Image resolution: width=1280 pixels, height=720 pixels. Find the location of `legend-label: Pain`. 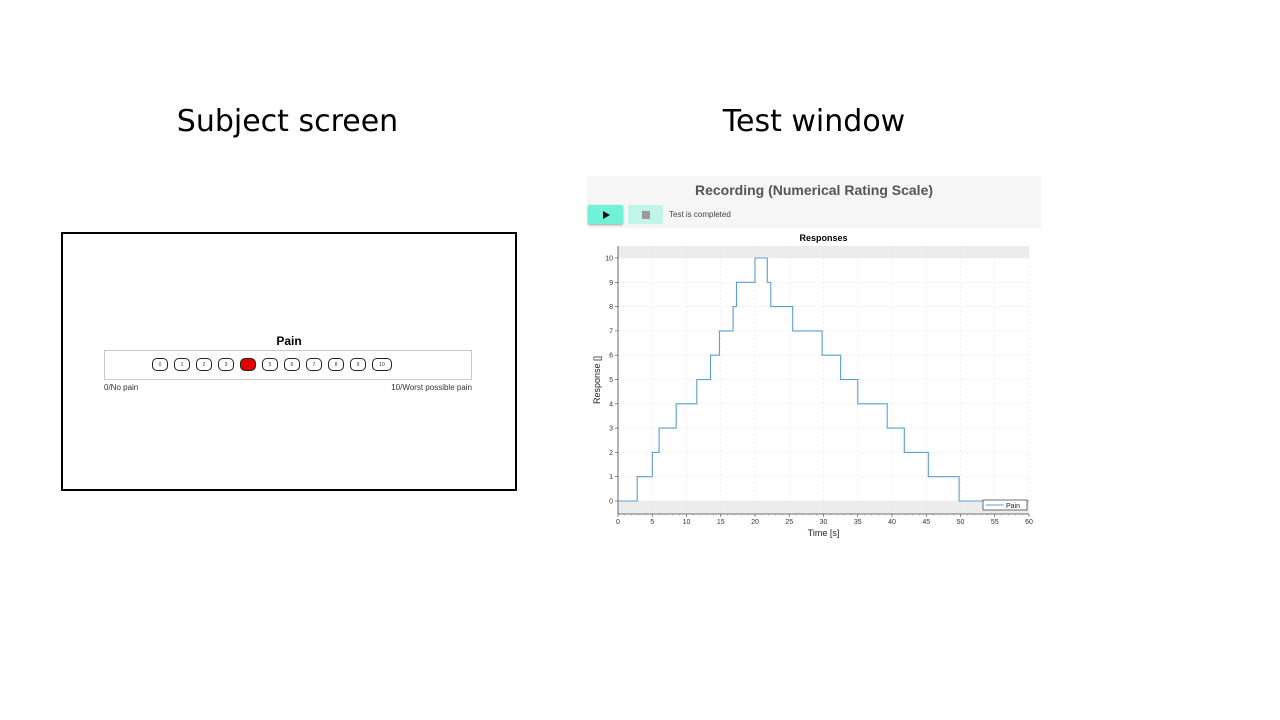

legend-label: Pain is located at coordinates (1013, 506).